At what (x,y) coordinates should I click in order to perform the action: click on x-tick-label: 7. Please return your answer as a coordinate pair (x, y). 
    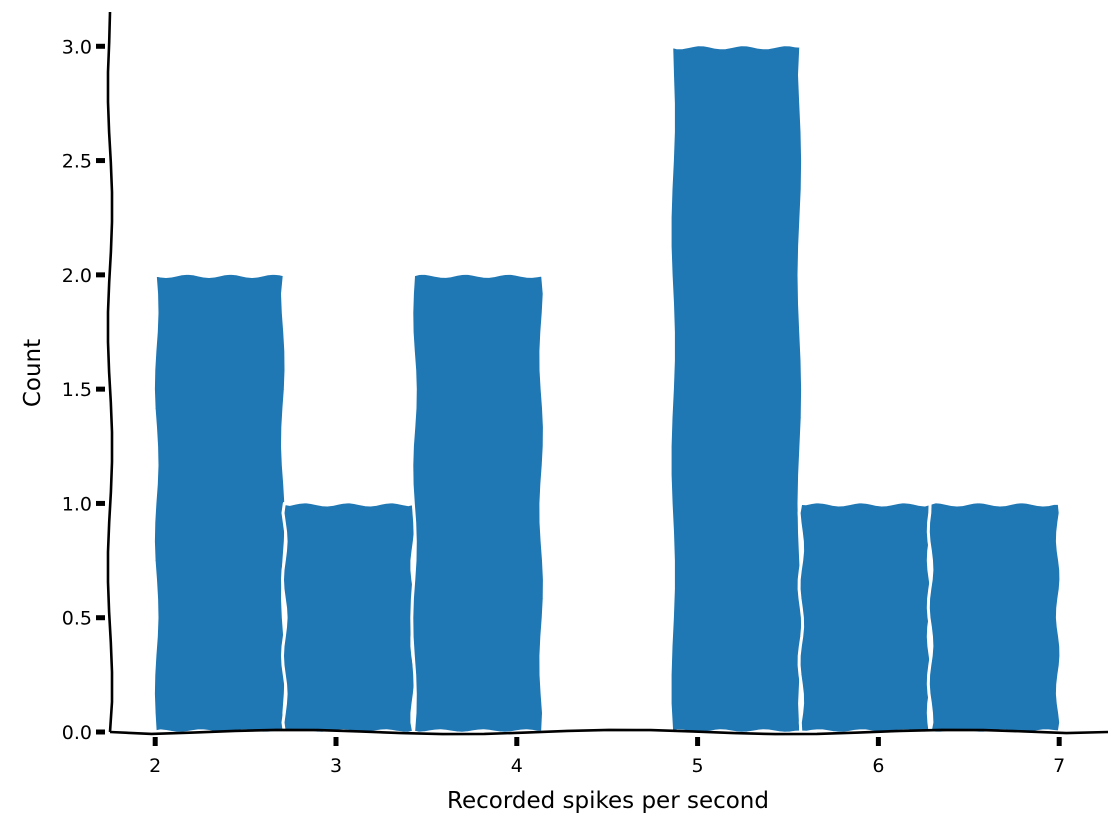
    Looking at the image, I should click on (1059, 766).